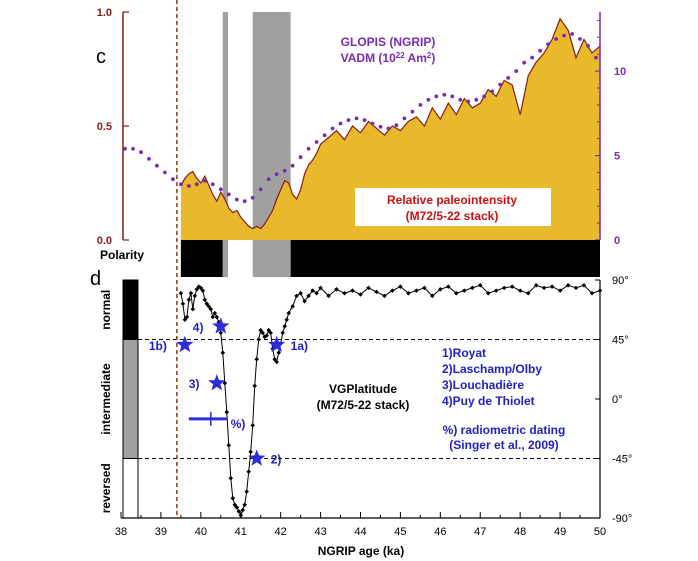  Describe the element at coordinates (400, 532) in the screenshot. I see `x-tick-label: 45` at that location.